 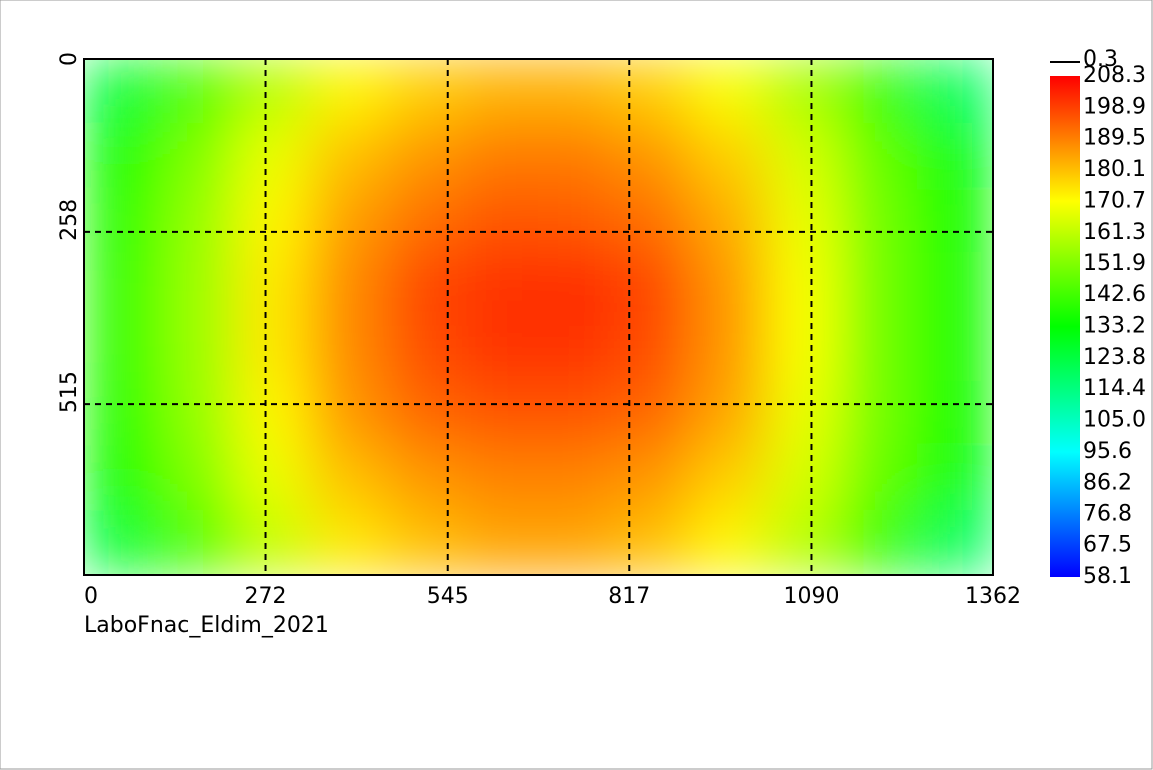 What do you see at coordinates (91, 596) in the screenshot?
I see `x-tick-label: 0` at bounding box center [91, 596].